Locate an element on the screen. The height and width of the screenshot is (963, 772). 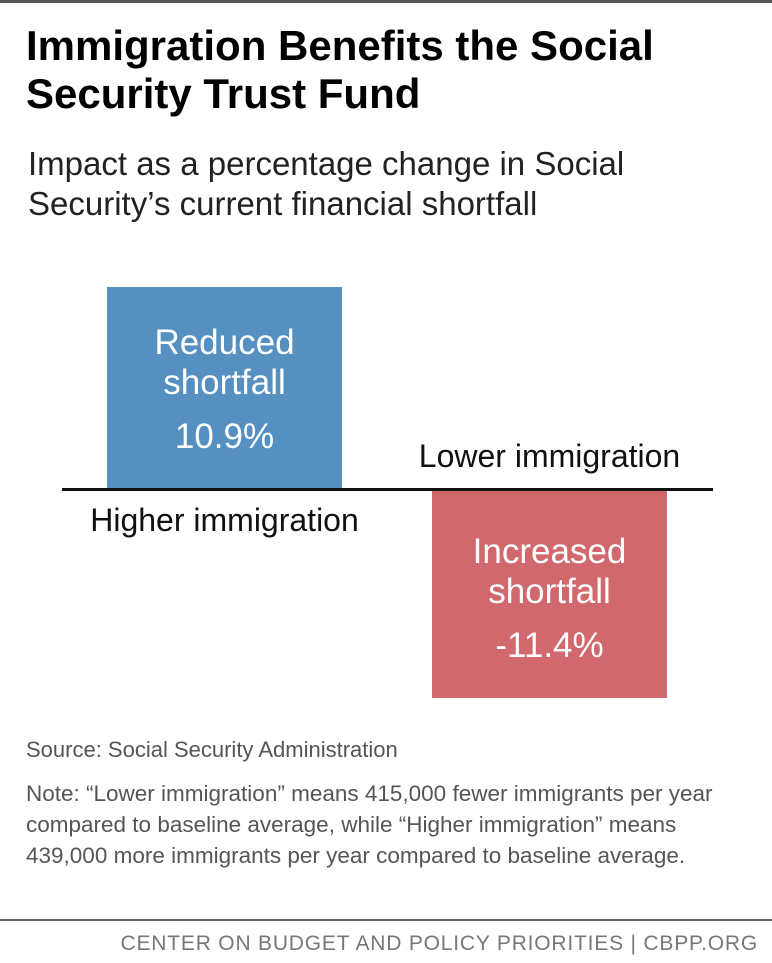
source: Source: Social Security Administration is located at coordinates (212, 749).